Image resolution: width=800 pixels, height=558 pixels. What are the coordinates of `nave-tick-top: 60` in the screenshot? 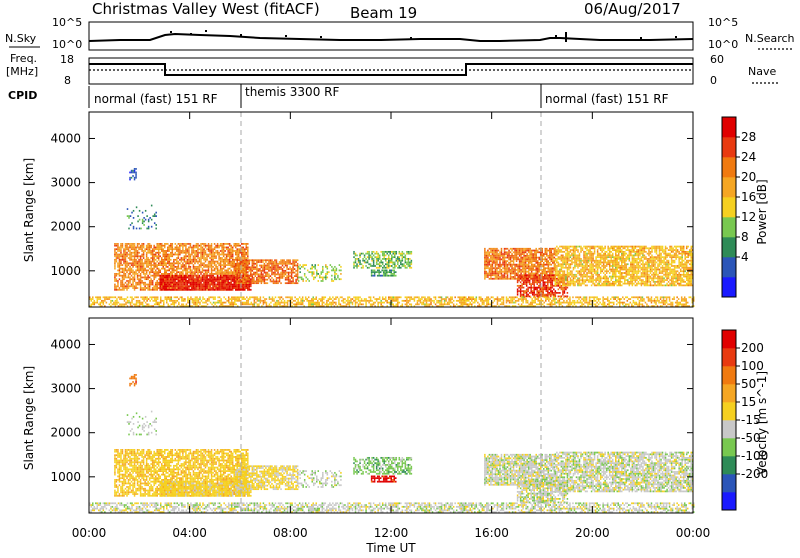 It's located at (717, 59).